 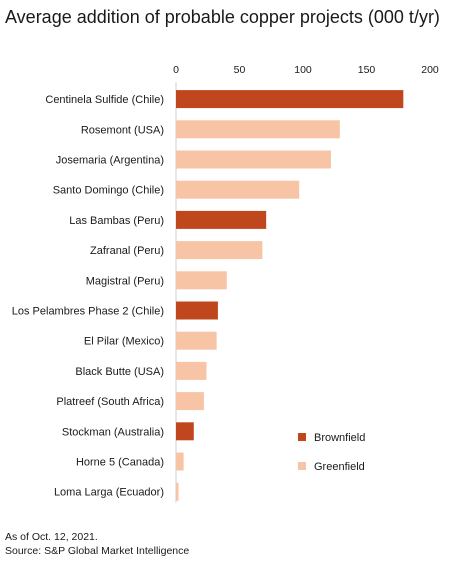 I want to click on category-label-8: El Pilar (Mexico), so click(x=124, y=342).